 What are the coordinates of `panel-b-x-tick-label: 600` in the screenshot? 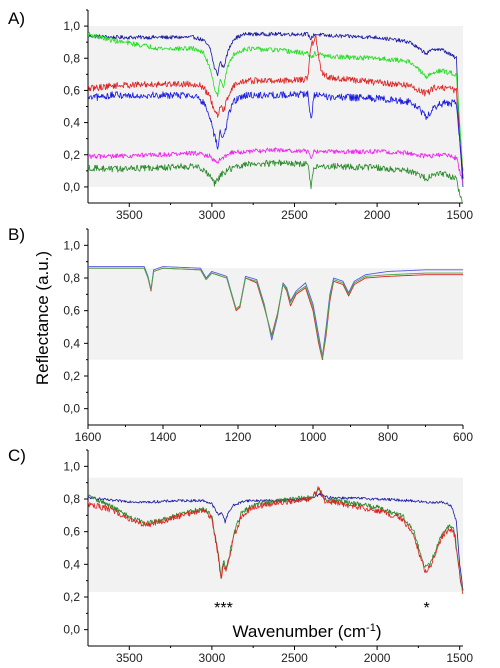 It's located at (463, 437).